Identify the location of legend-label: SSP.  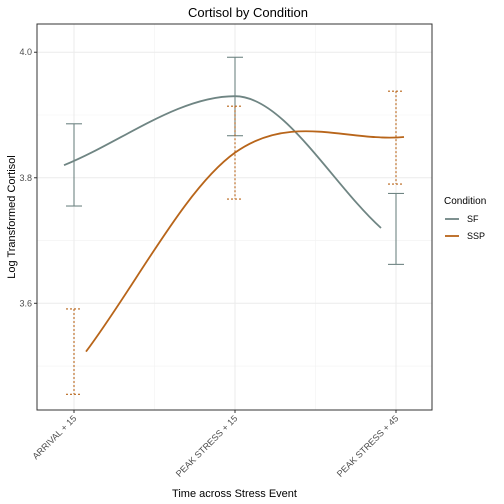
(476, 236).